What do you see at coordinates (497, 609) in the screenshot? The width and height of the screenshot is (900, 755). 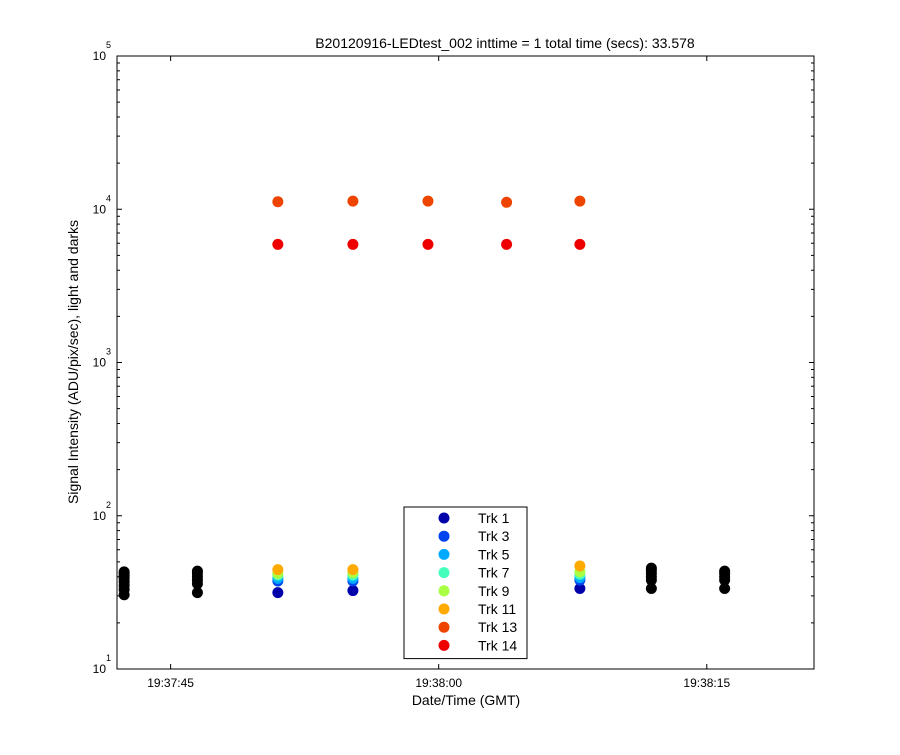 I see `legend-label-trk-11: Trk 11` at bounding box center [497, 609].